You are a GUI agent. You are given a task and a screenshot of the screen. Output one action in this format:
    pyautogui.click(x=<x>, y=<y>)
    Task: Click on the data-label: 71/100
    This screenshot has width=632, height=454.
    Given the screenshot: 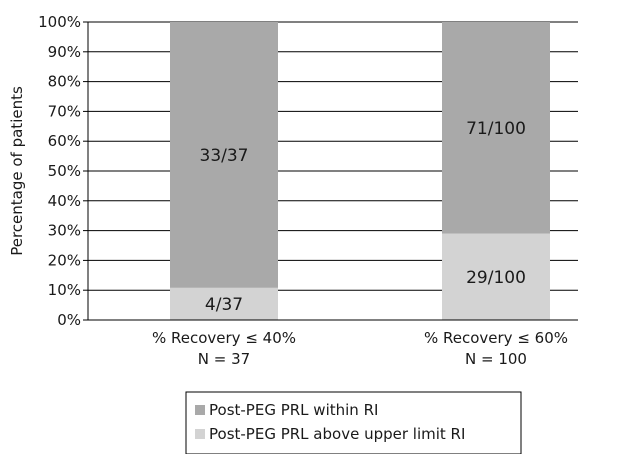 What is the action you would take?
    pyautogui.click(x=496, y=129)
    